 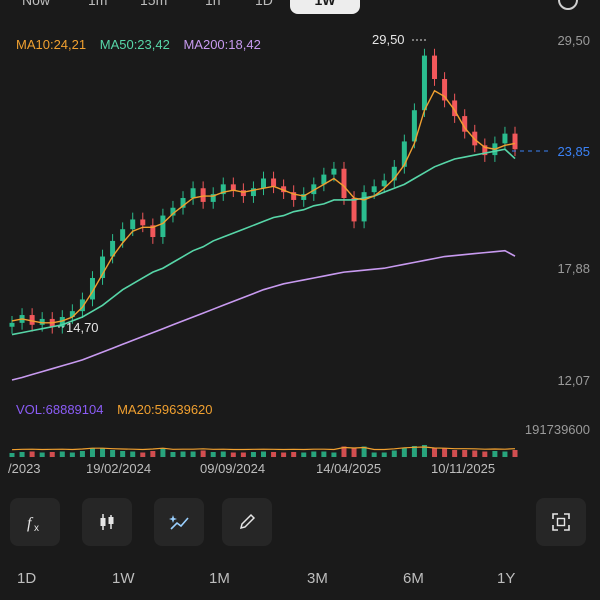 I want to click on indicator-fx-button: f x, so click(x=35, y=522).